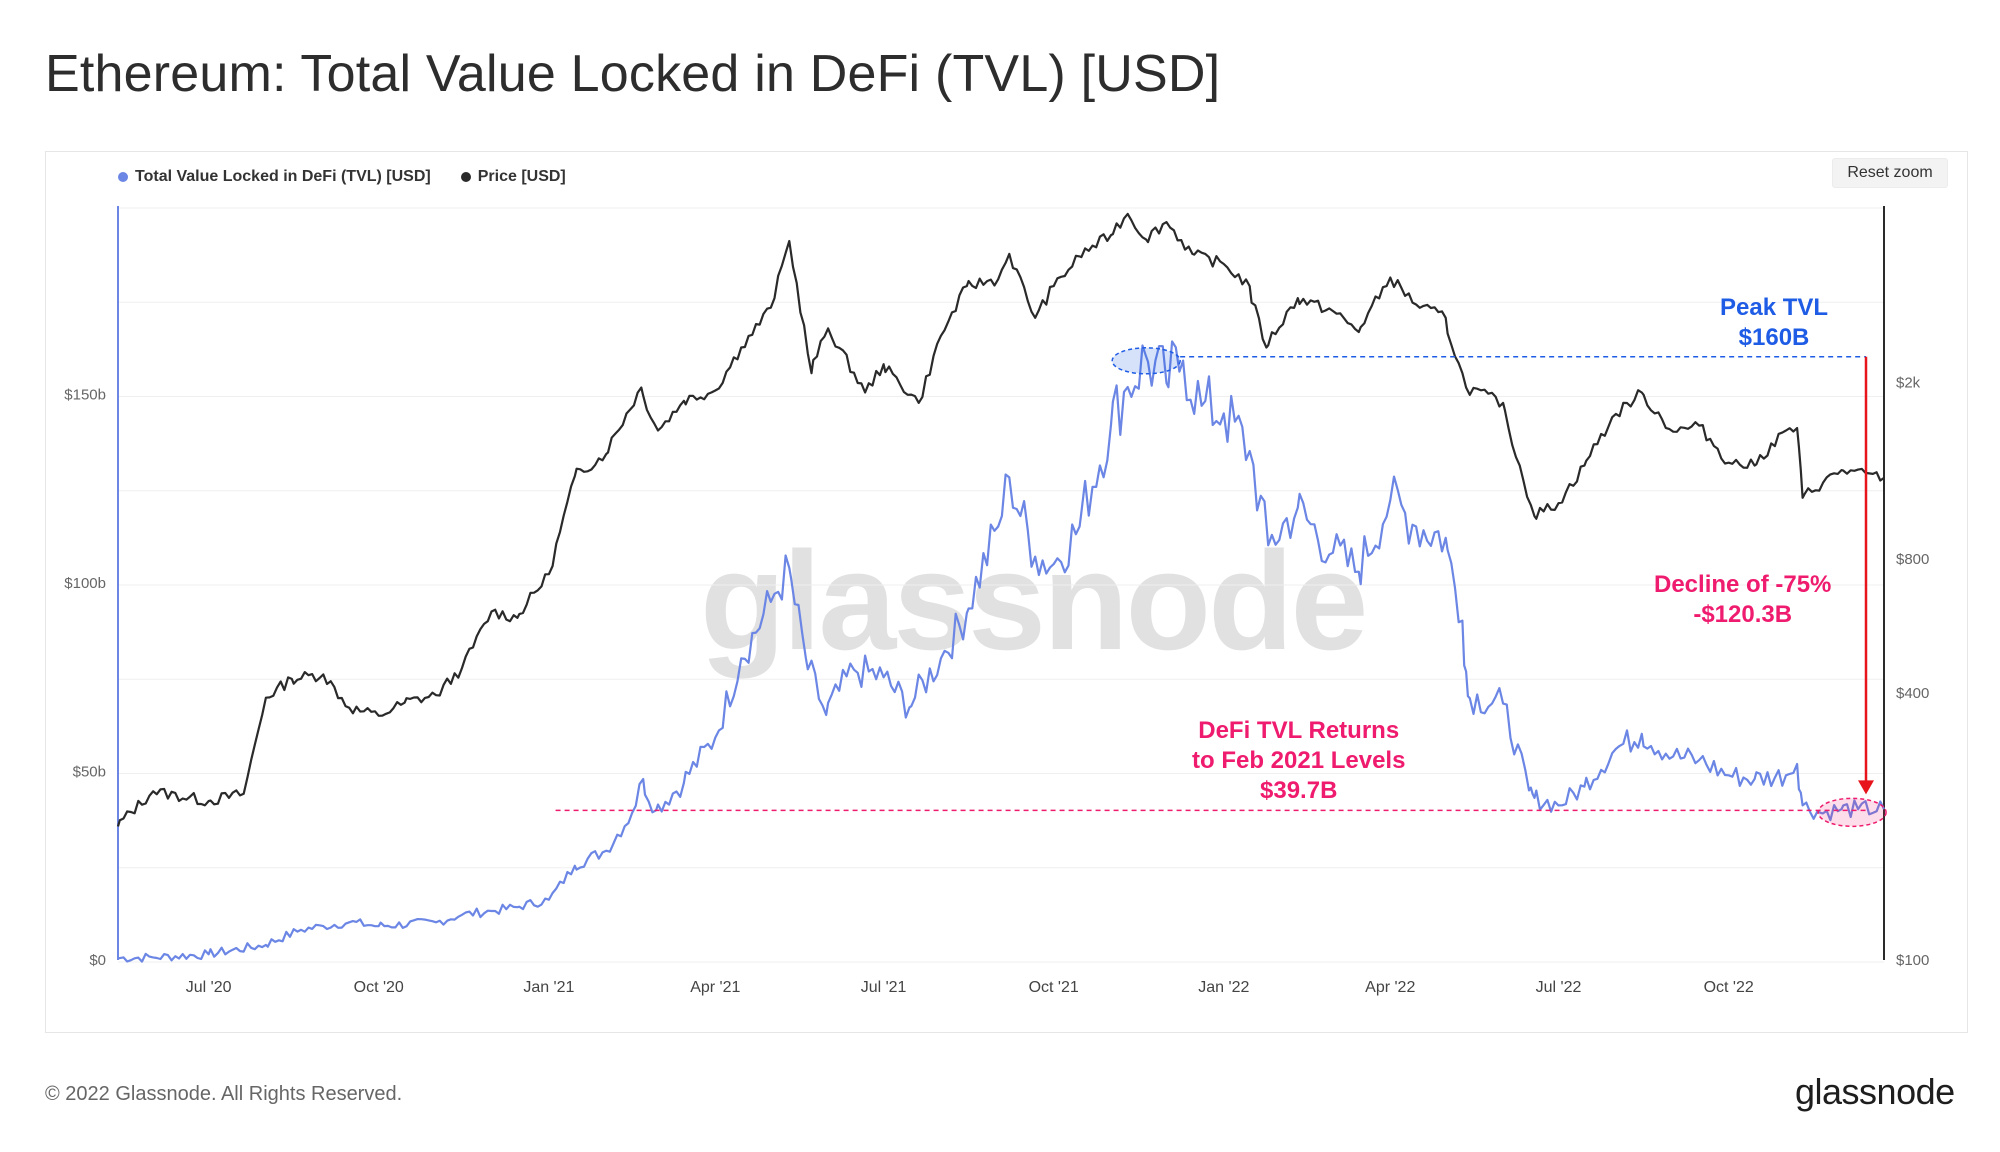  Describe the element at coordinates (1774, 337) in the screenshot. I see `annotation-peak-line-2: $160B` at that location.